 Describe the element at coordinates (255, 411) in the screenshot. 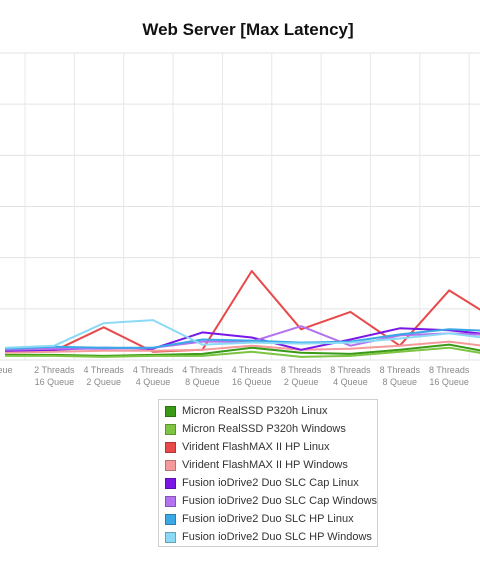

I see `legend-label: Micron RealSSD P320h Linux` at that location.